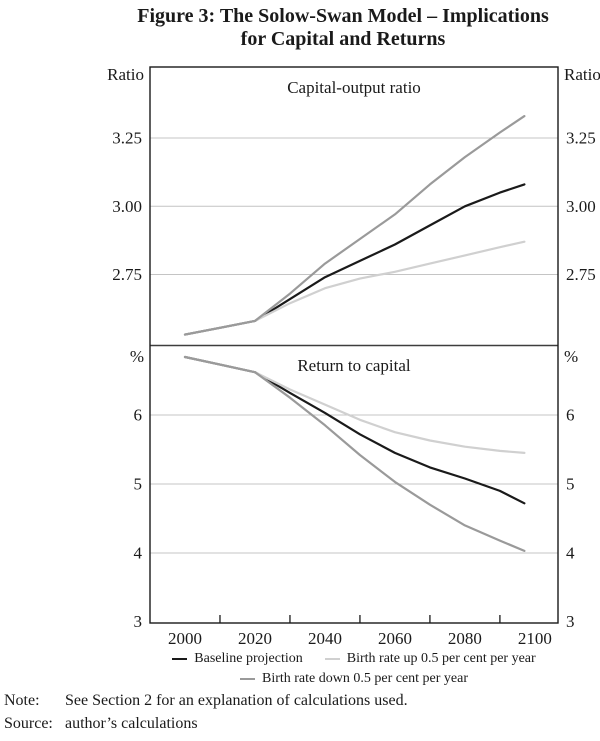 The height and width of the screenshot is (741, 600). Describe the element at coordinates (138, 552) in the screenshot. I see `y-tick-label-left: 4` at that location.